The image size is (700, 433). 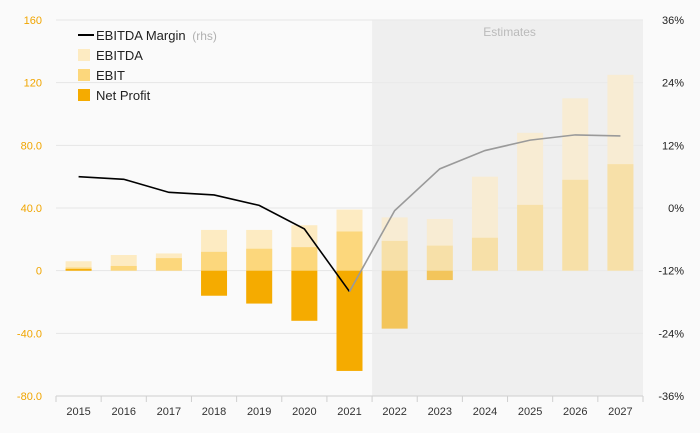 I want to click on bar-net-profit-2018, so click(x=214, y=283).